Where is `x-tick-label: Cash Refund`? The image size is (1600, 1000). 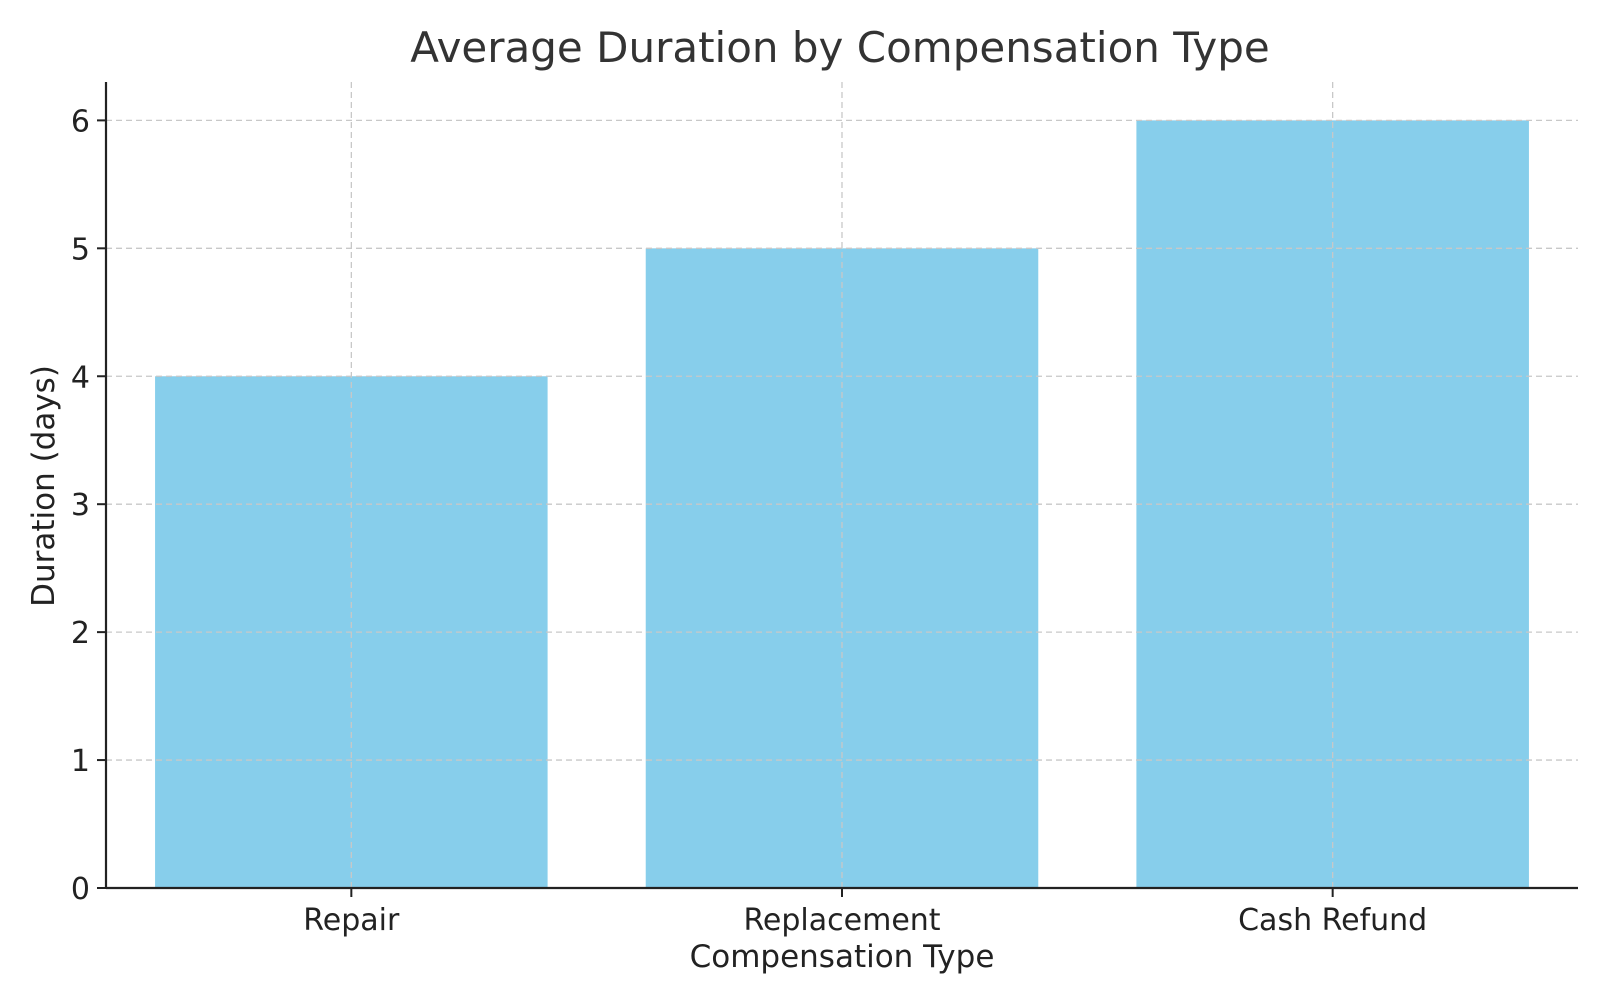
x-tick-label: Cash Refund is located at coordinates (1332, 920).